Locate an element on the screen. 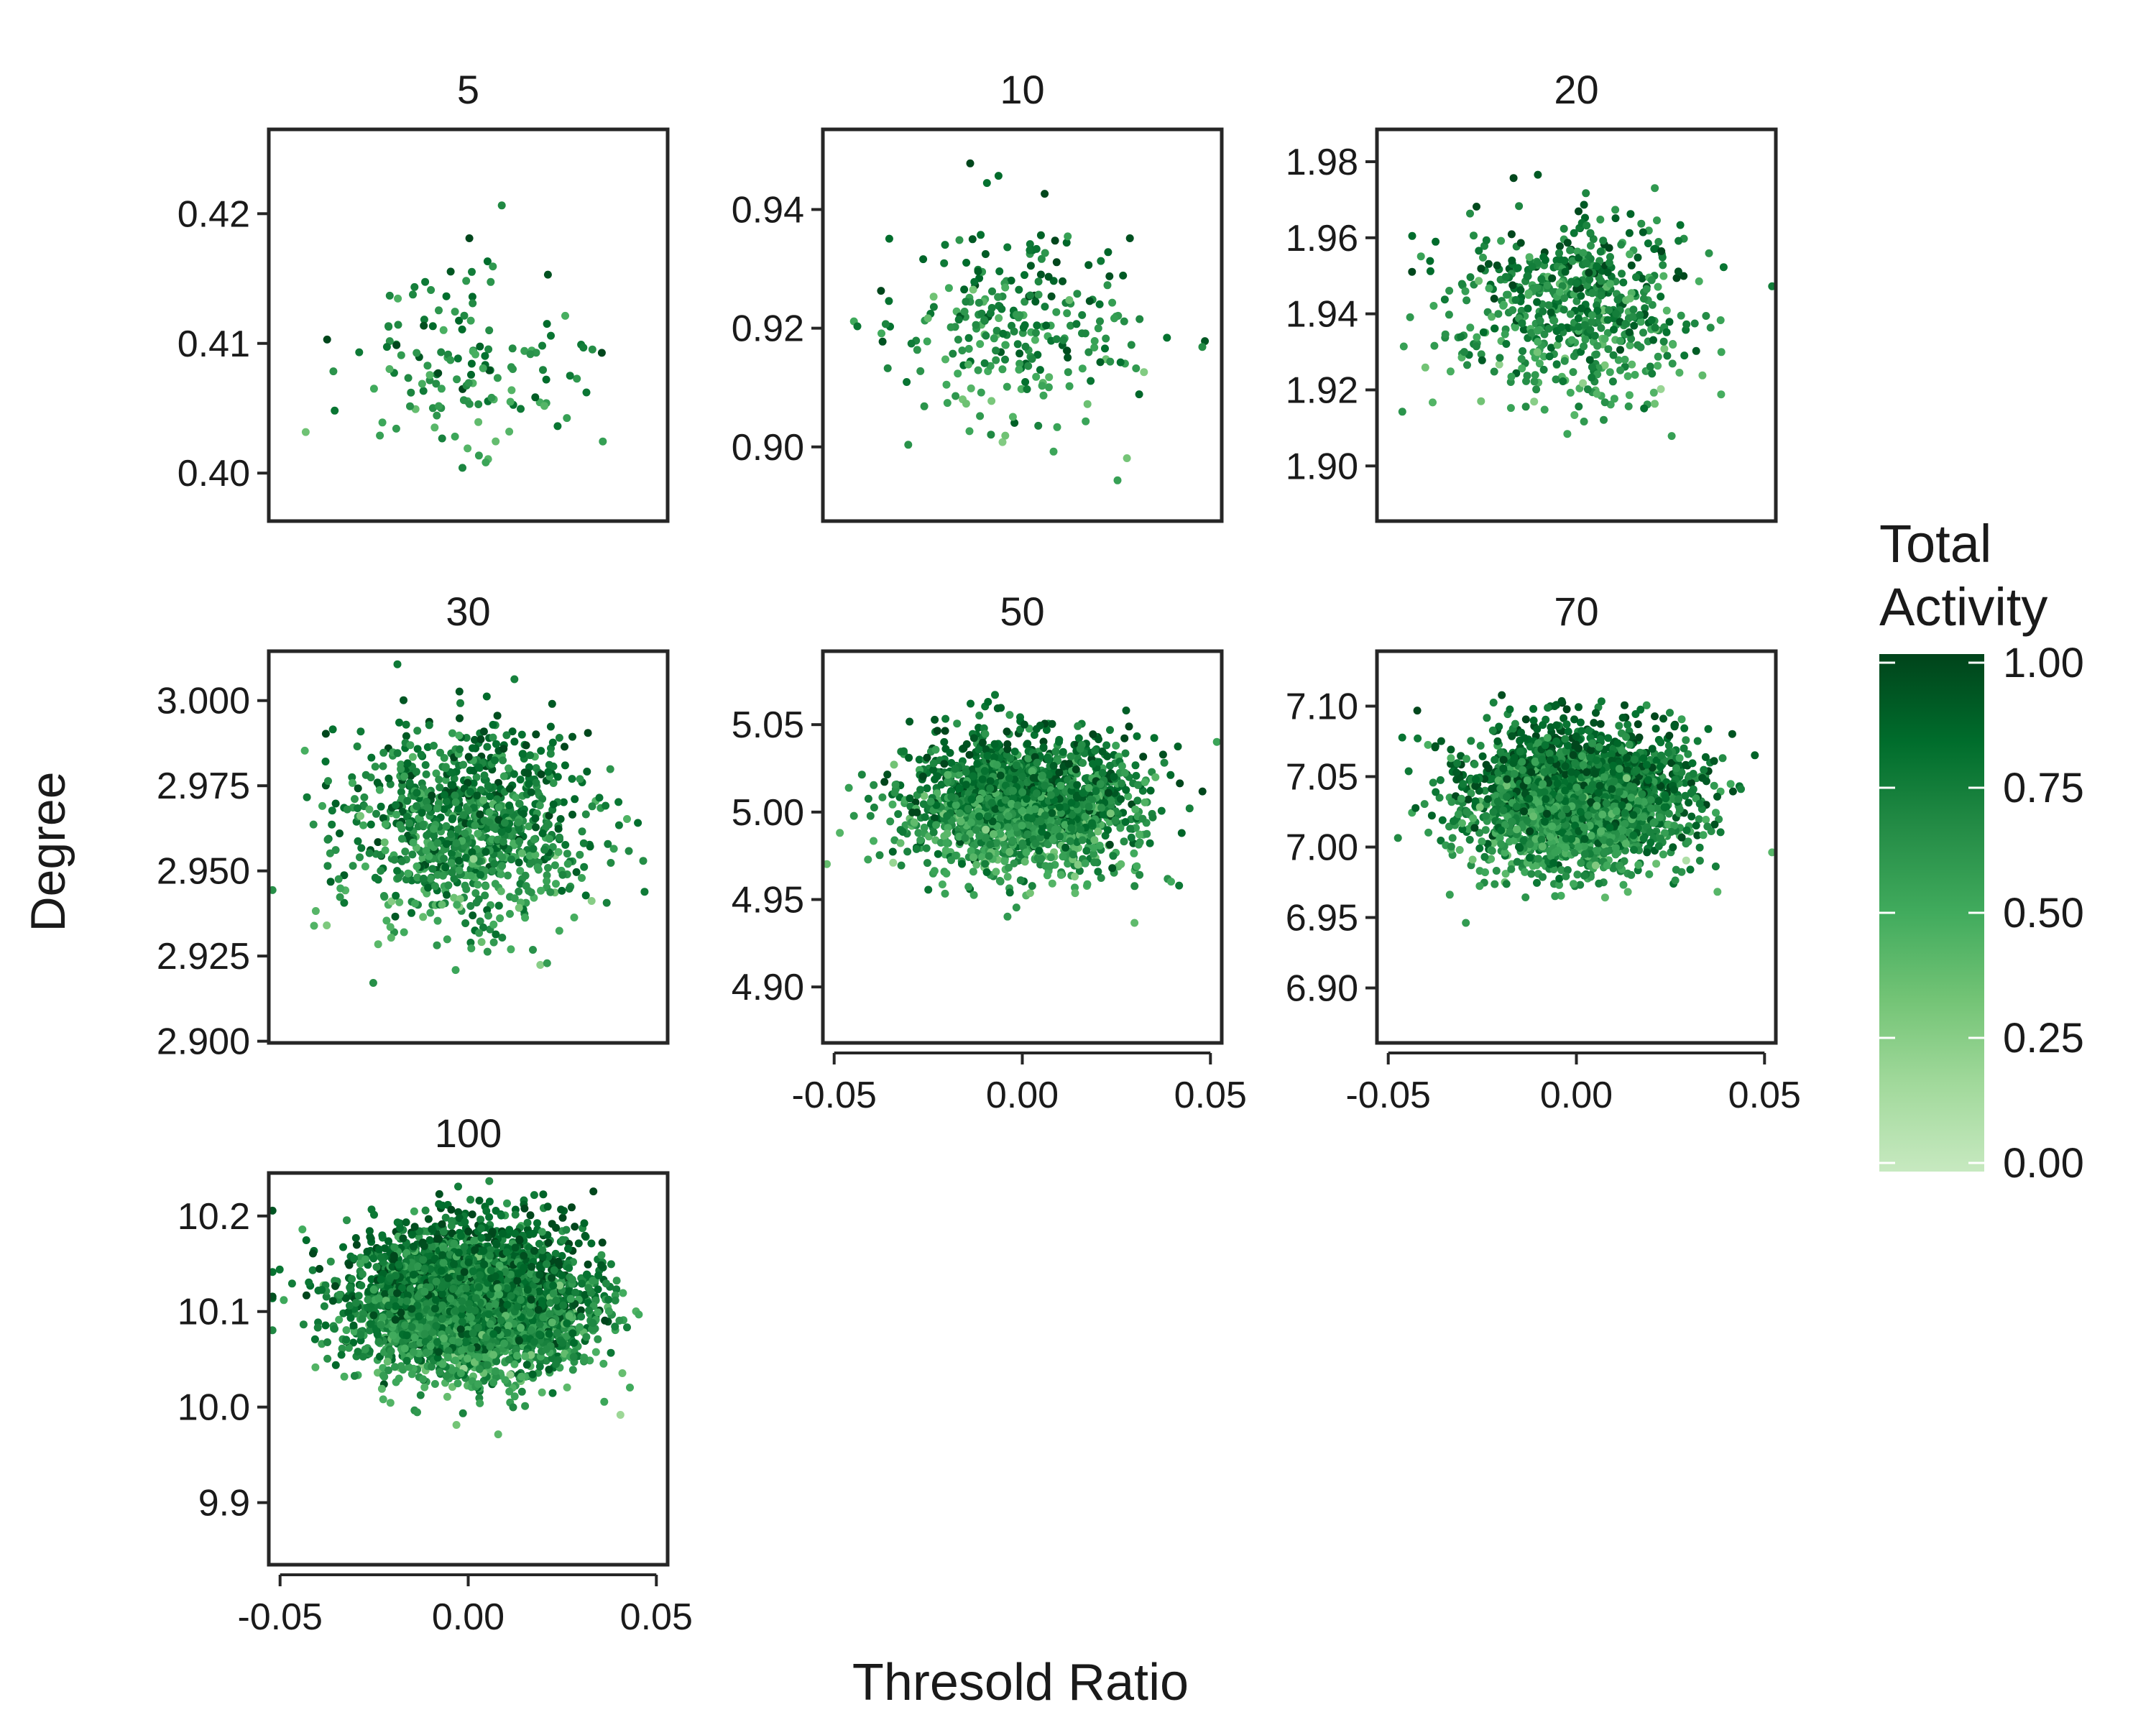 The width and height of the screenshot is (2156, 1725). y-tick-label: 0.40 is located at coordinates (214, 473).